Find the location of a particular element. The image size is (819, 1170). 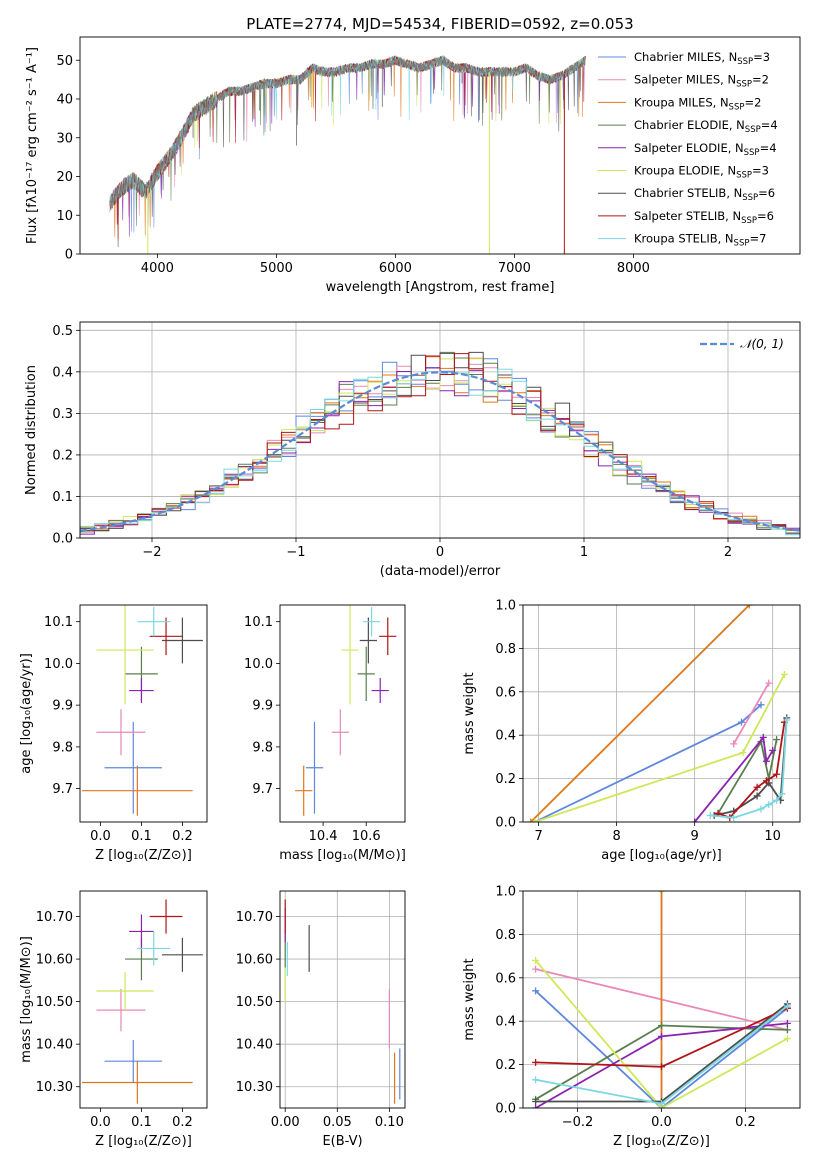

errorbar-salpeter-stelib is located at coordinates (388, 636).